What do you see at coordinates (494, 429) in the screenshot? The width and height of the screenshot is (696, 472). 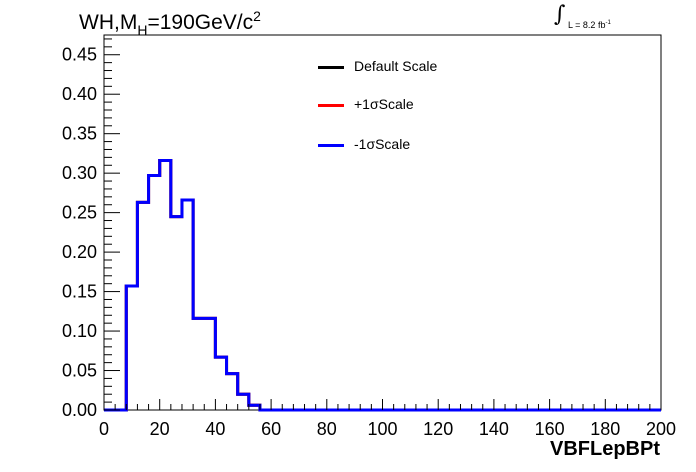 I see `x-tick-label: 140` at bounding box center [494, 429].